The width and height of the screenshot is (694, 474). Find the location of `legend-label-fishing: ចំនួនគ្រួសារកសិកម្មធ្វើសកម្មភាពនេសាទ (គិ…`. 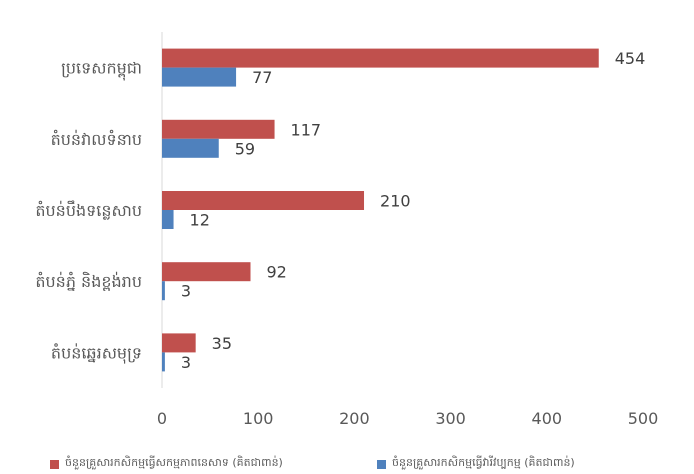

legend-label-fishing: ចំនួនគ្រួសារកសិកម្មធ្វើសកម្មភាពនេសាទ (គិ… is located at coordinates (174, 462).